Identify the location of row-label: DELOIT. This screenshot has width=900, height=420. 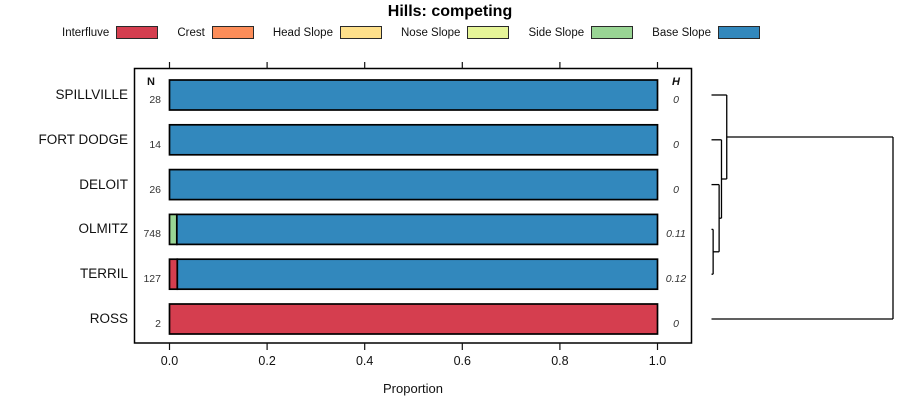
(103, 184).